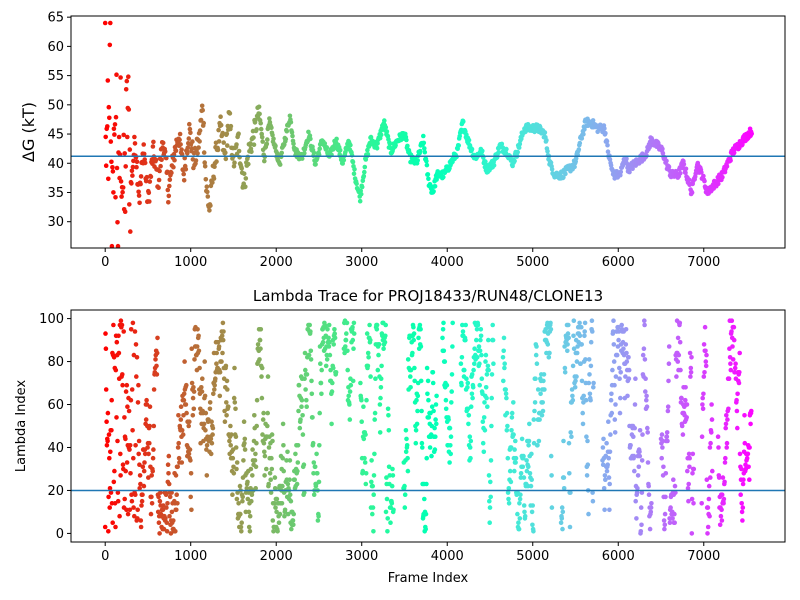 The height and width of the screenshot is (600, 800). Describe the element at coordinates (55, 164) in the screenshot. I see `top-y-tick-label: 40` at that location.